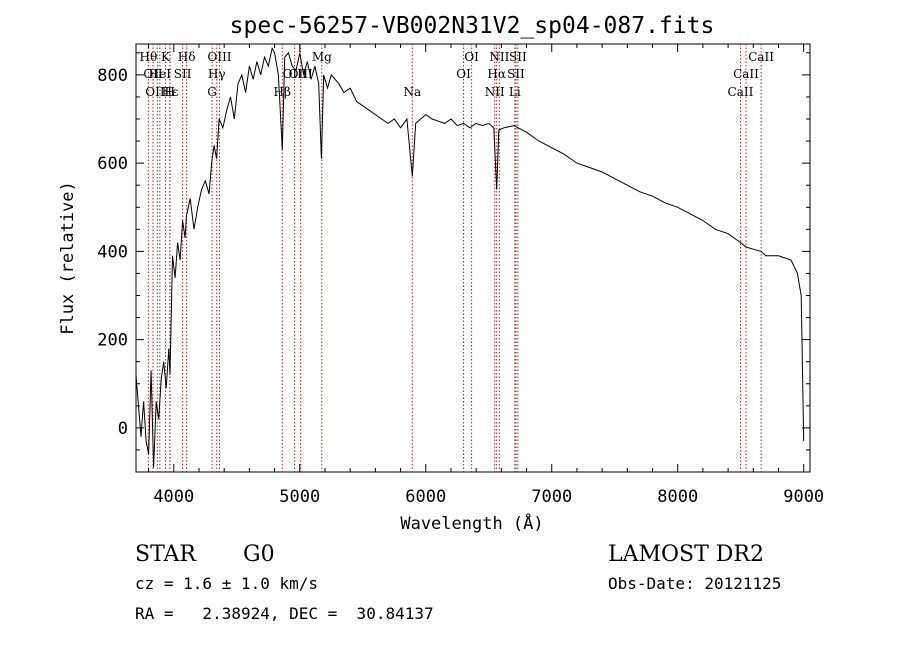 The width and height of the screenshot is (900, 649). I want to click on y-tick-label: 400, so click(112, 252).